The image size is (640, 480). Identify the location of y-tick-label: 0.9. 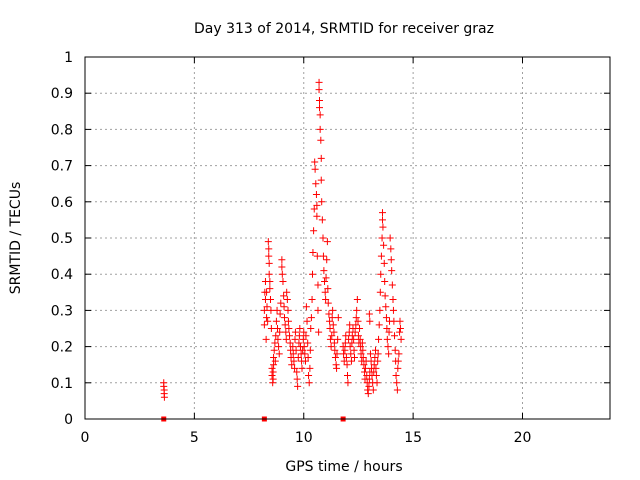
(62, 94).